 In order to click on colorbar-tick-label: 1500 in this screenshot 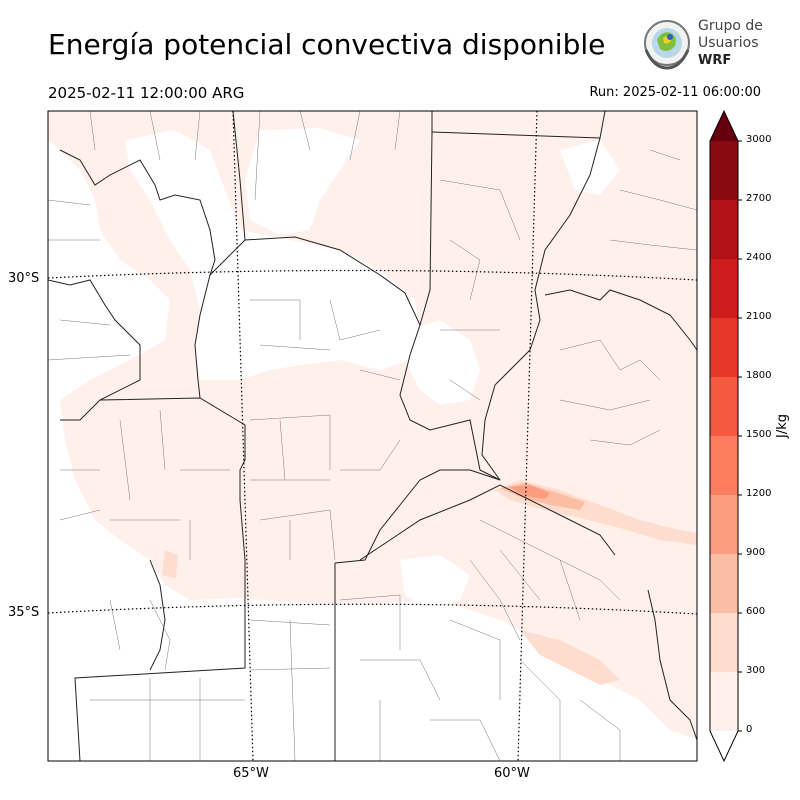, I will do `click(759, 434)`.